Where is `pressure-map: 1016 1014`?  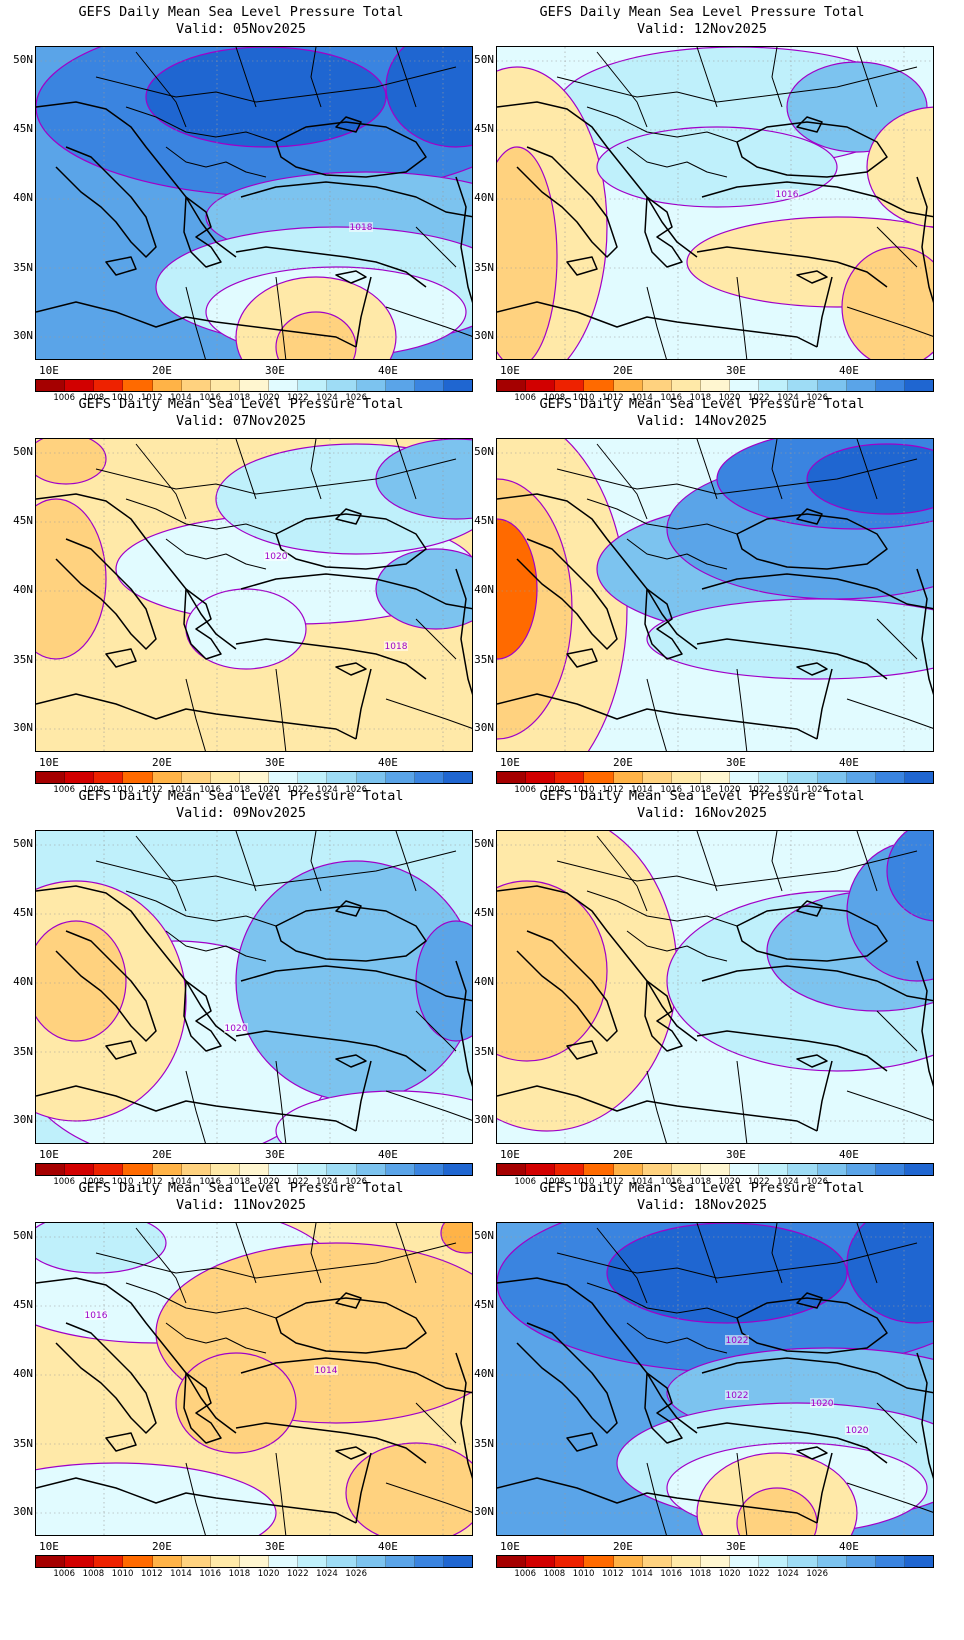
pressure-map: 1016 1014 is located at coordinates (254, 1379).